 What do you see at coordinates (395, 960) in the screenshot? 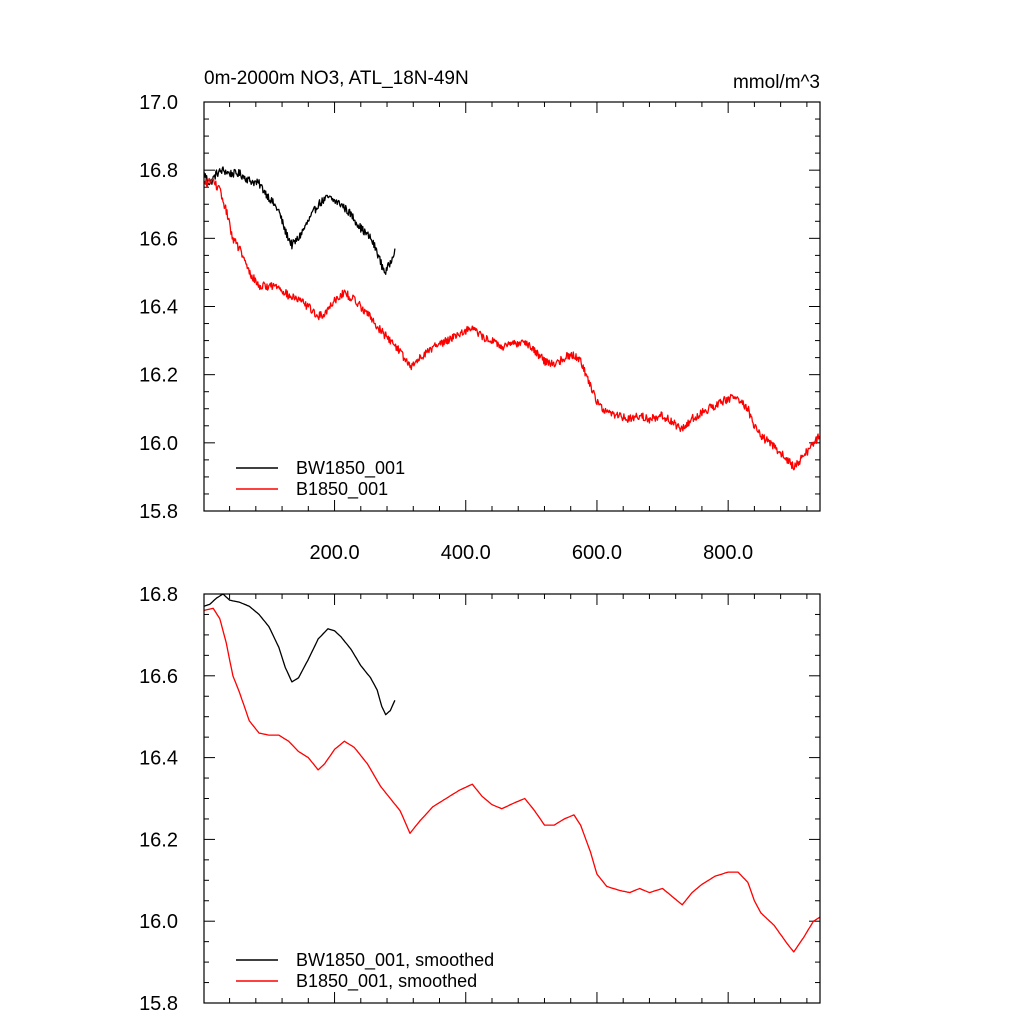
I see `bottom-legend-label: BW1850_001, smoothed` at bounding box center [395, 960].